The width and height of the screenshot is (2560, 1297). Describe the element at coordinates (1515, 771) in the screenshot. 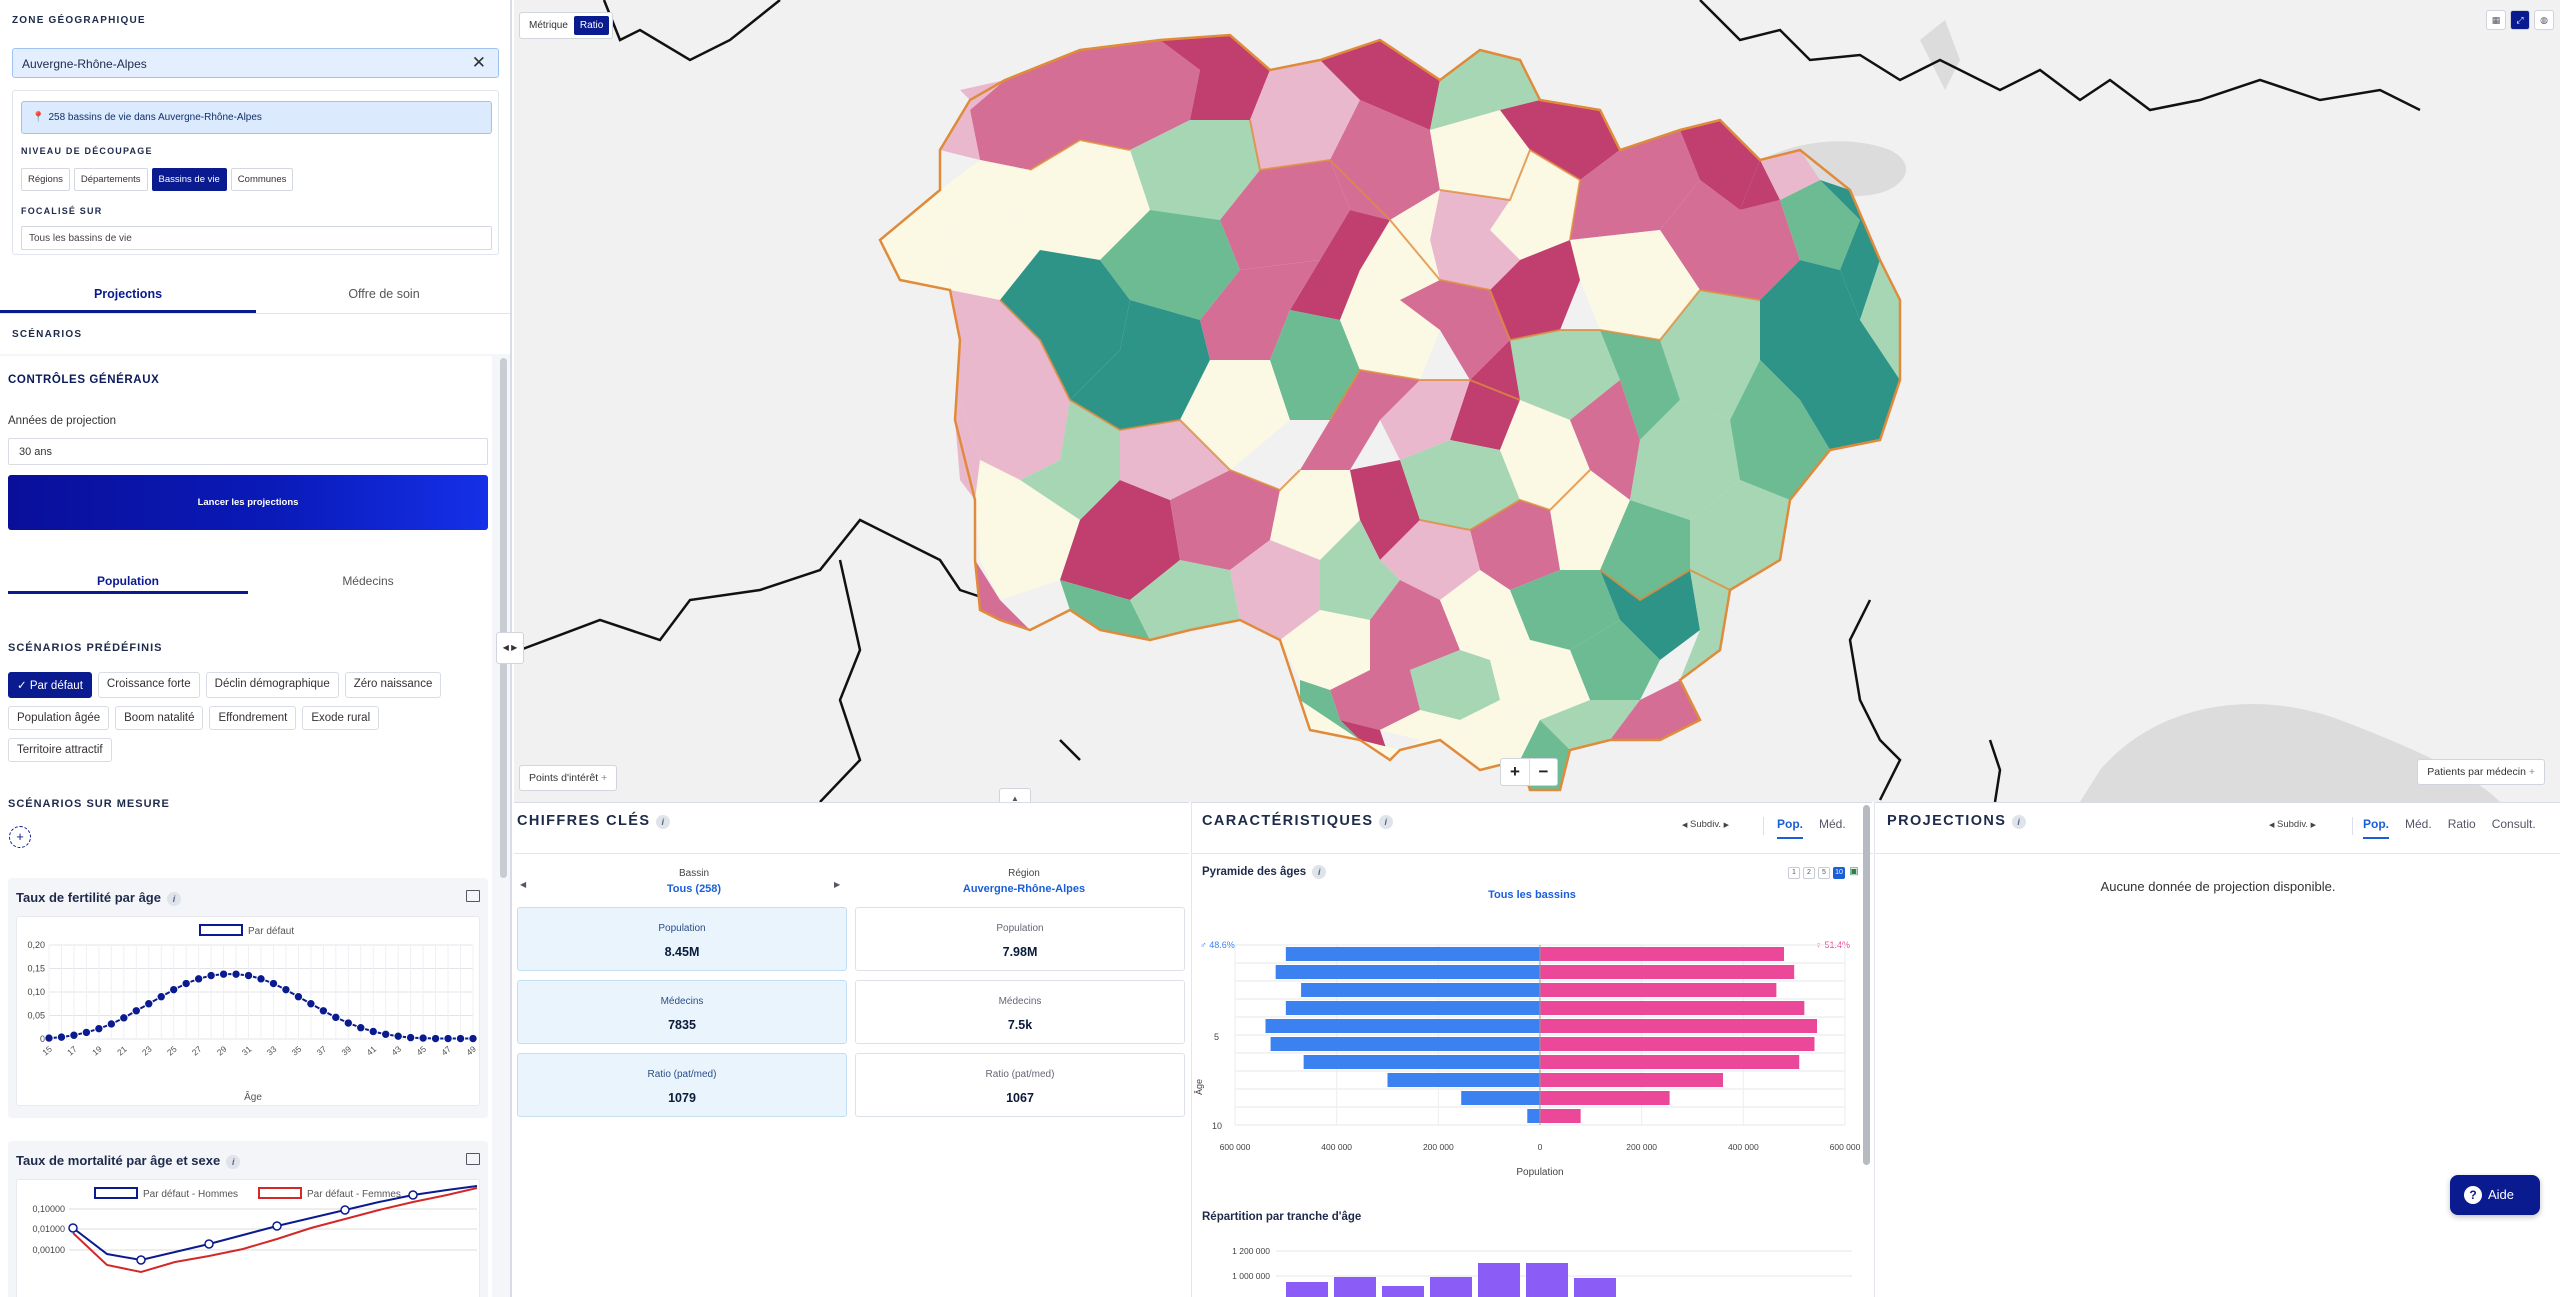

I see `zoom-in-button: +` at that location.